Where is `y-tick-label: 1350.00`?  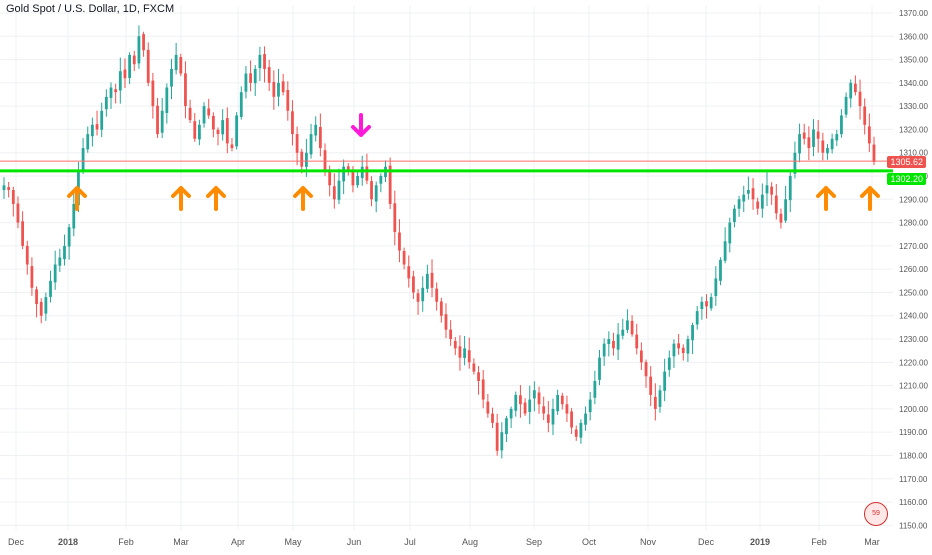 y-tick-label: 1350.00 is located at coordinates (913, 60).